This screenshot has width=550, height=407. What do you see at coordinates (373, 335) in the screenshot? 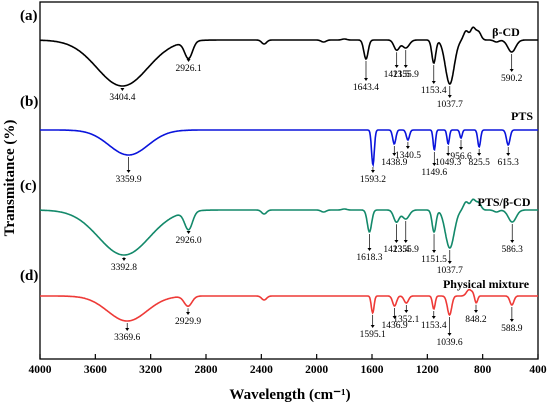
I see `peak-label: 1595.1` at bounding box center [373, 335].